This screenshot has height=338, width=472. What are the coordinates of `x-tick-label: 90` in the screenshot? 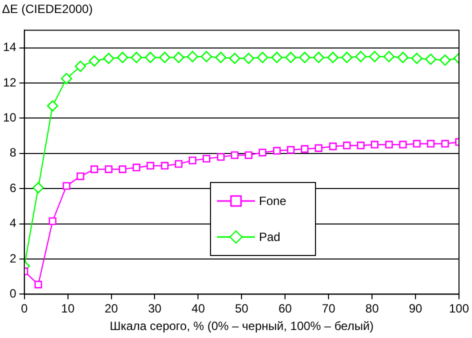 It's located at (415, 309).